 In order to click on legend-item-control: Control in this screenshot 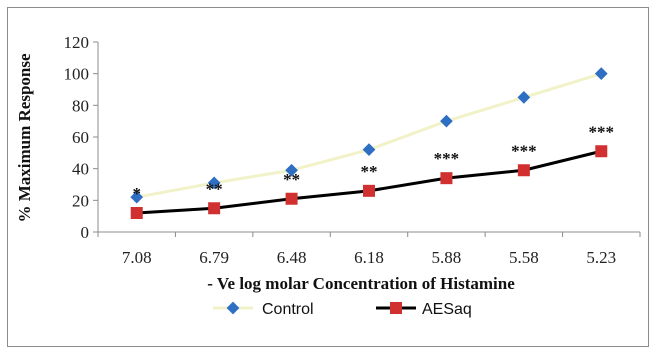, I will do `click(263, 309)`.